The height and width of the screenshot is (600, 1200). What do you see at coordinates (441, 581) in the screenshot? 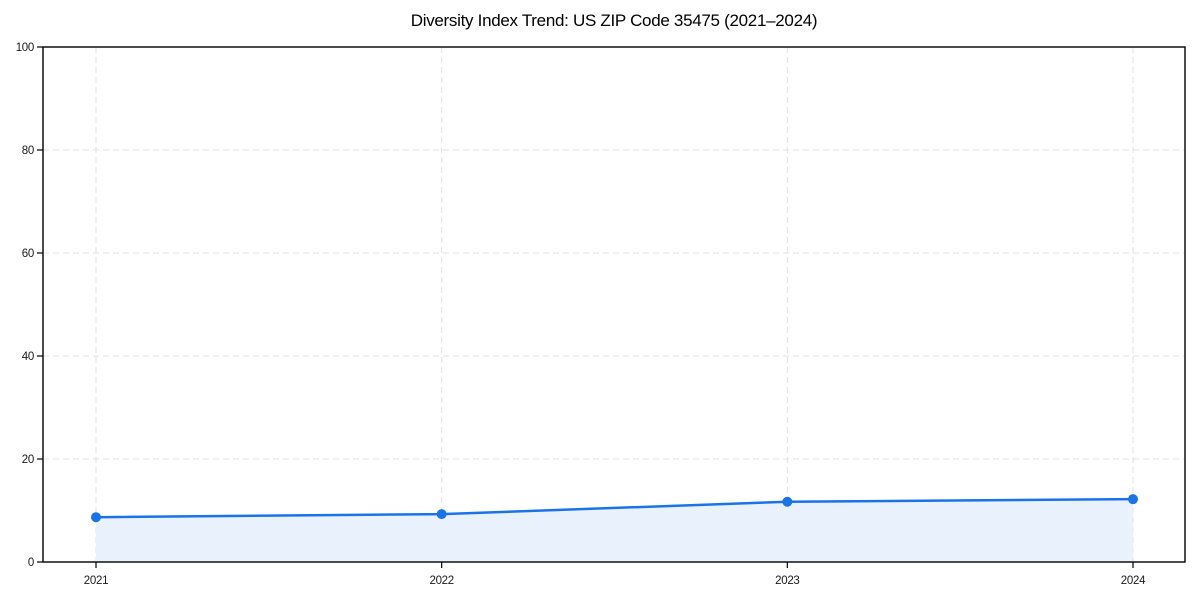
I see `x-tick-label-2022: 2022` at bounding box center [441, 581].